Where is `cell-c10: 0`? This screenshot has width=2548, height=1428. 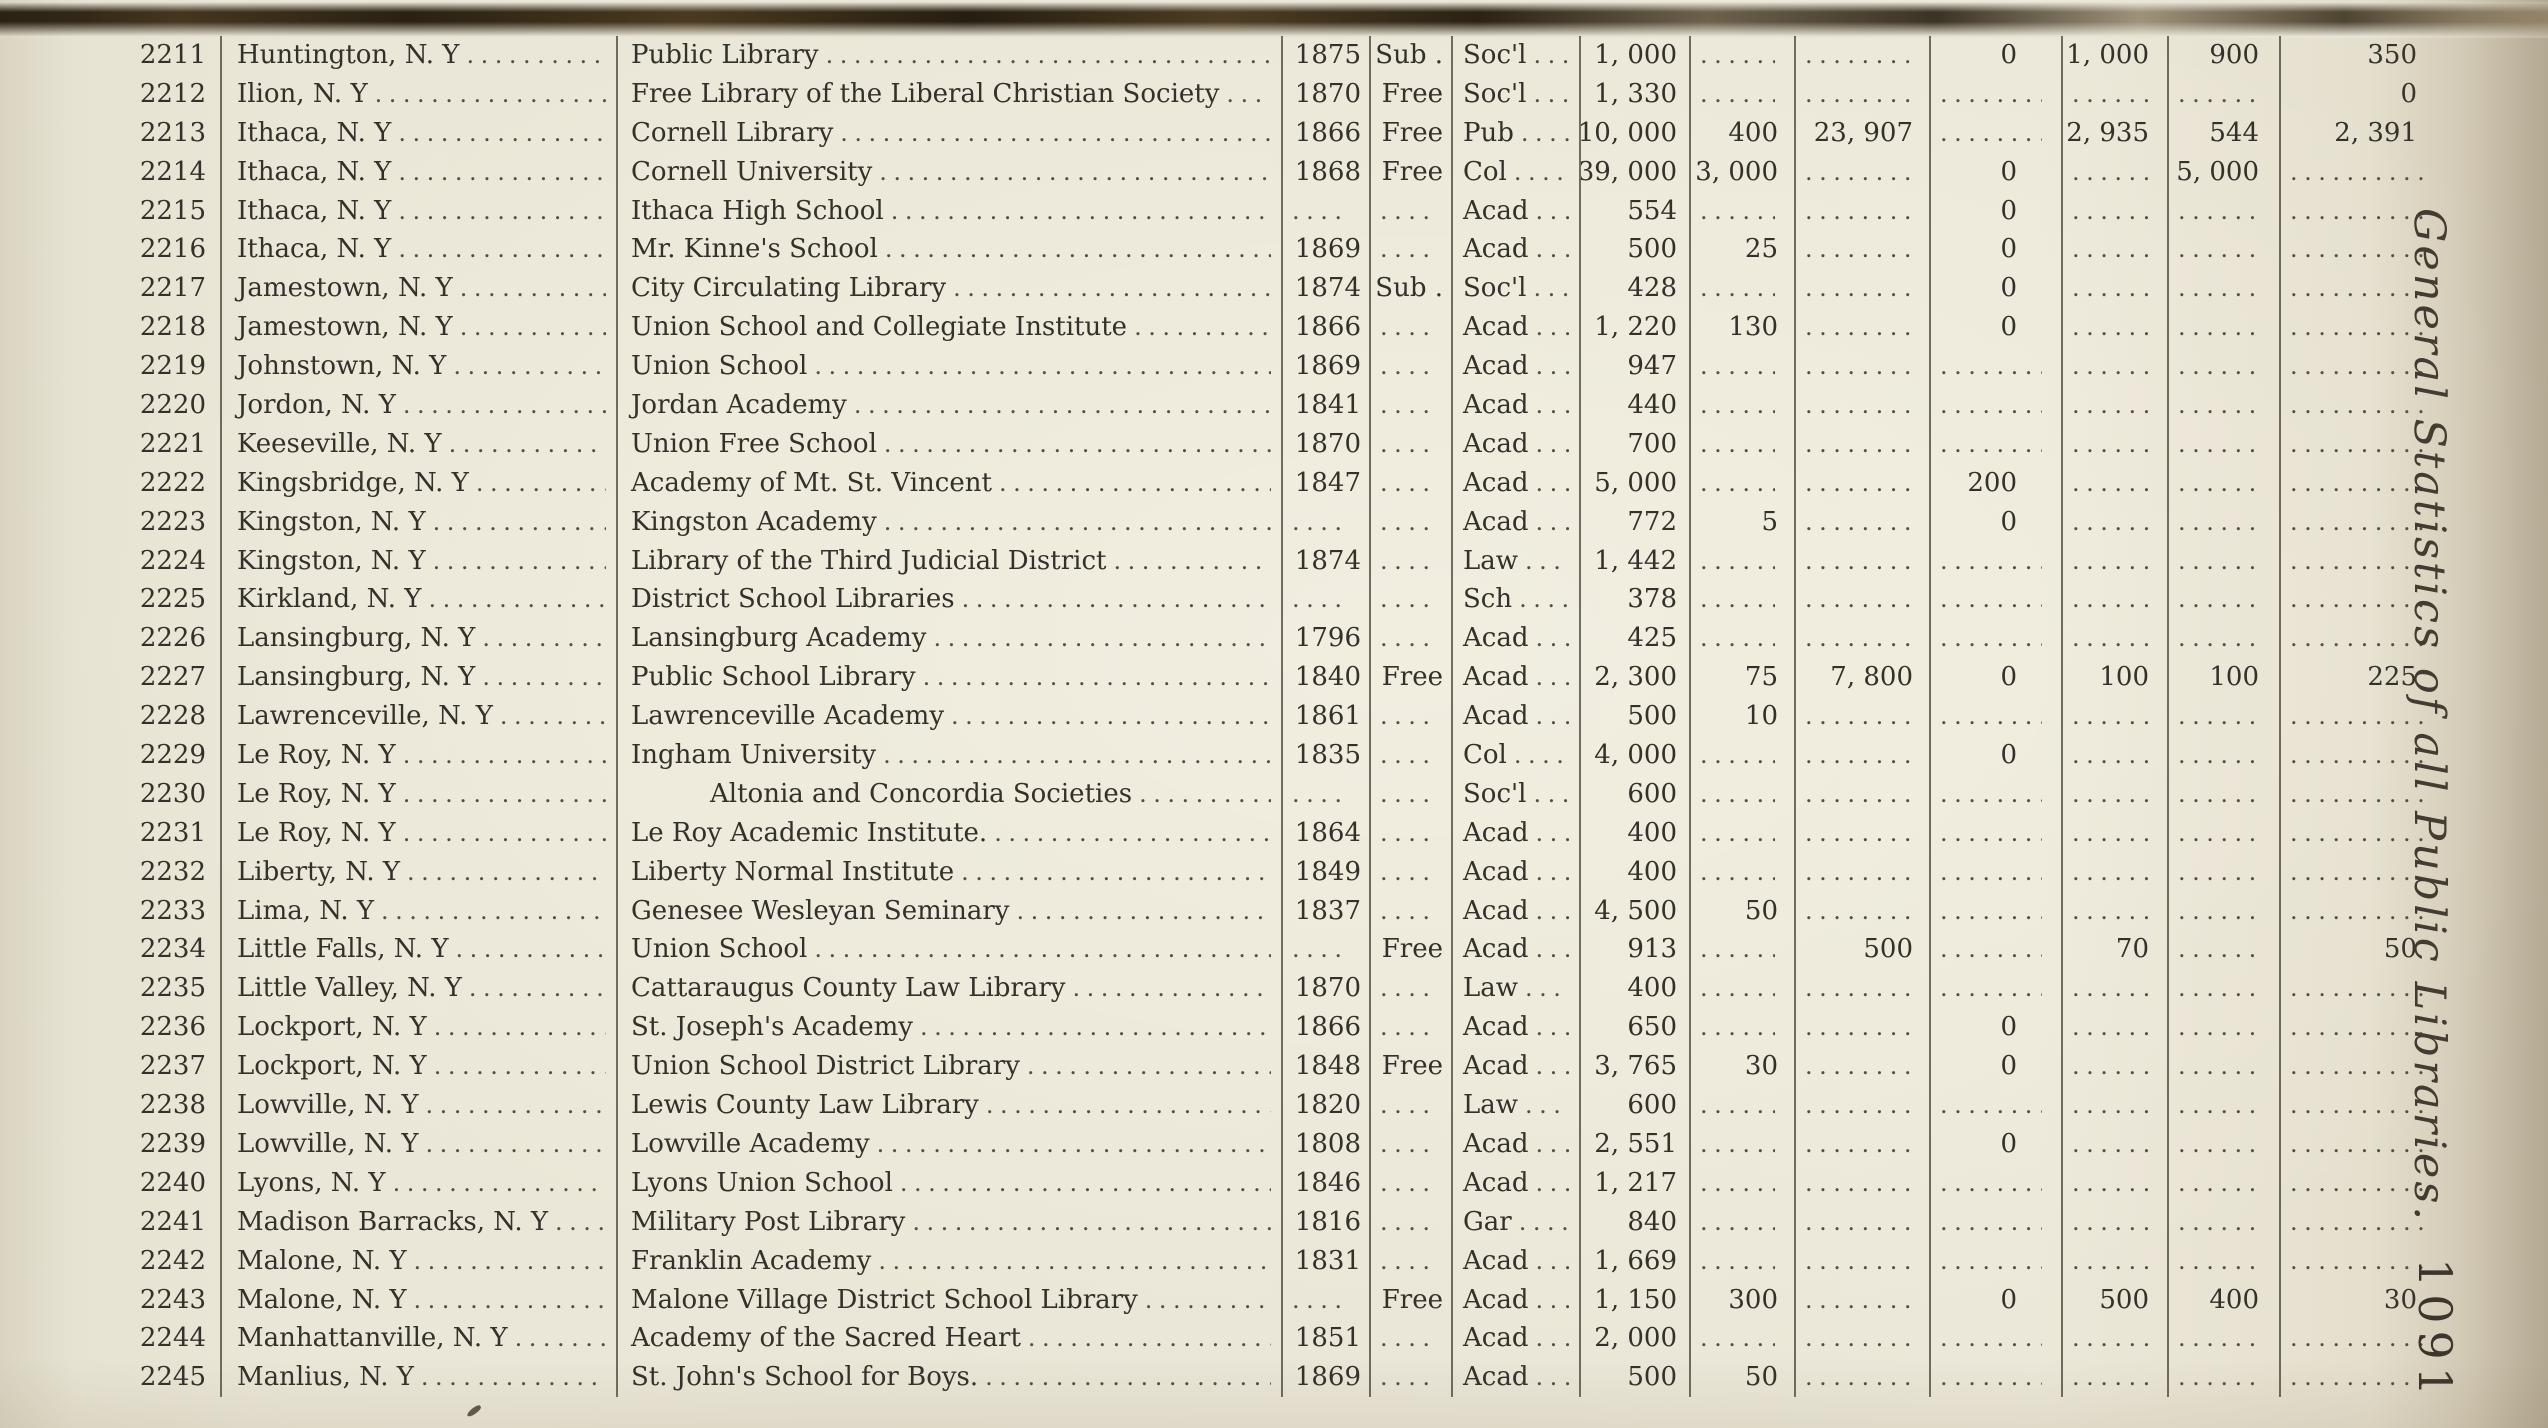
cell-c10: 0 is located at coordinates (1997, 1028).